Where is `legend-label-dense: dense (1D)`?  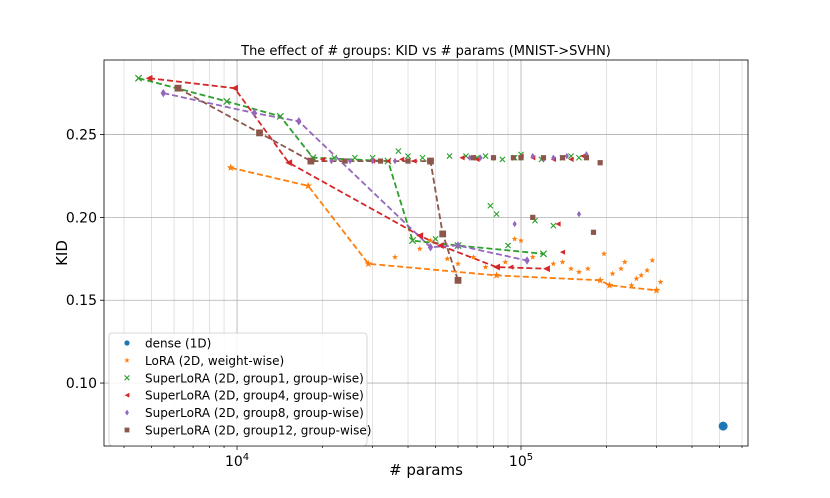
legend-label-dense: dense (1D) is located at coordinates (178, 344).